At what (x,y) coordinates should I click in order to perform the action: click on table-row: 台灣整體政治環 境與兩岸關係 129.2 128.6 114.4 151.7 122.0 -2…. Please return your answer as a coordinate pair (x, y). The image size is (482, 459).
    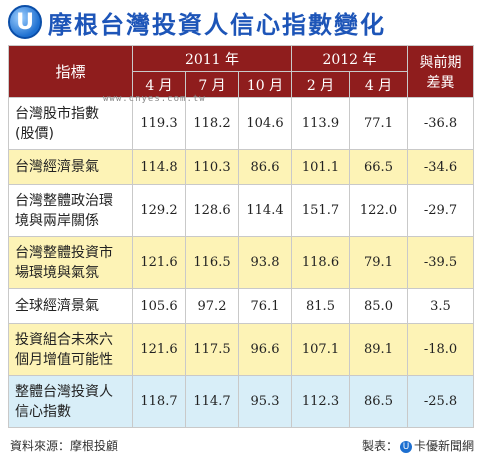
    Looking at the image, I should click on (241, 210).